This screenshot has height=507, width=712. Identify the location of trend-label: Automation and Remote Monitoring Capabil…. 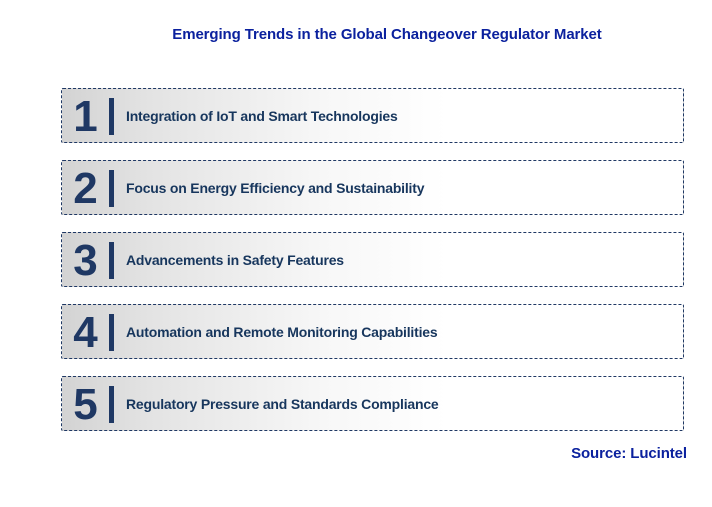
(282, 332).